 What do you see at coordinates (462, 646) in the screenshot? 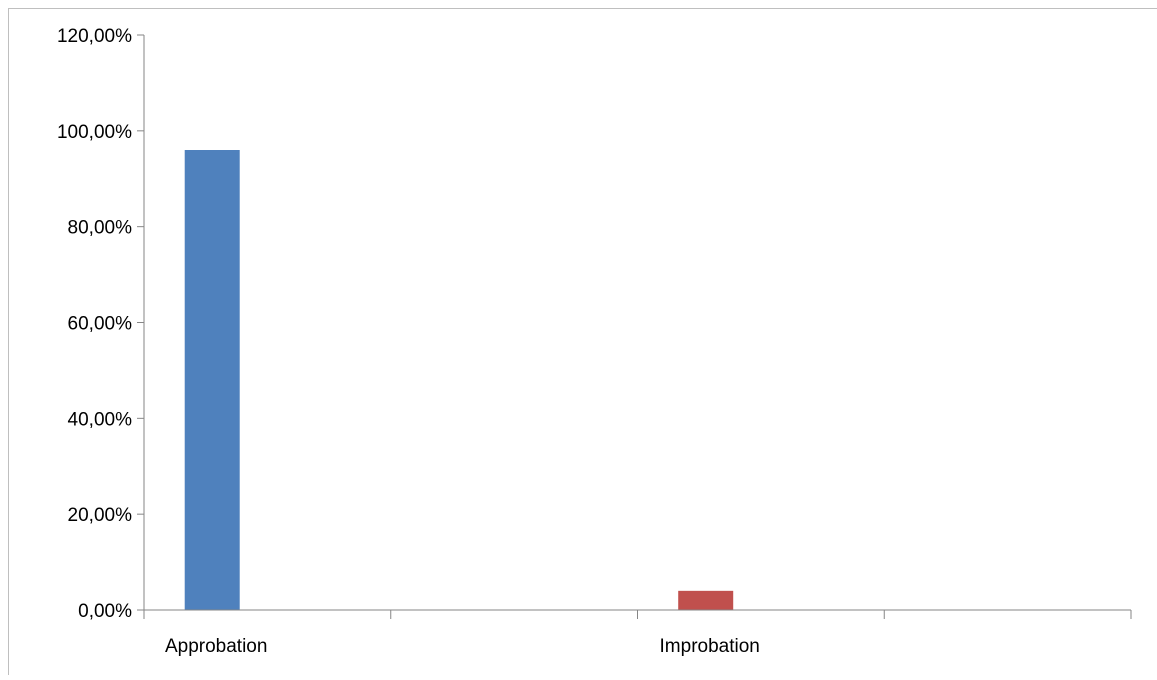
I see `x-axis-tick-labels: Approbation Improbation` at bounding box center [462, 646].